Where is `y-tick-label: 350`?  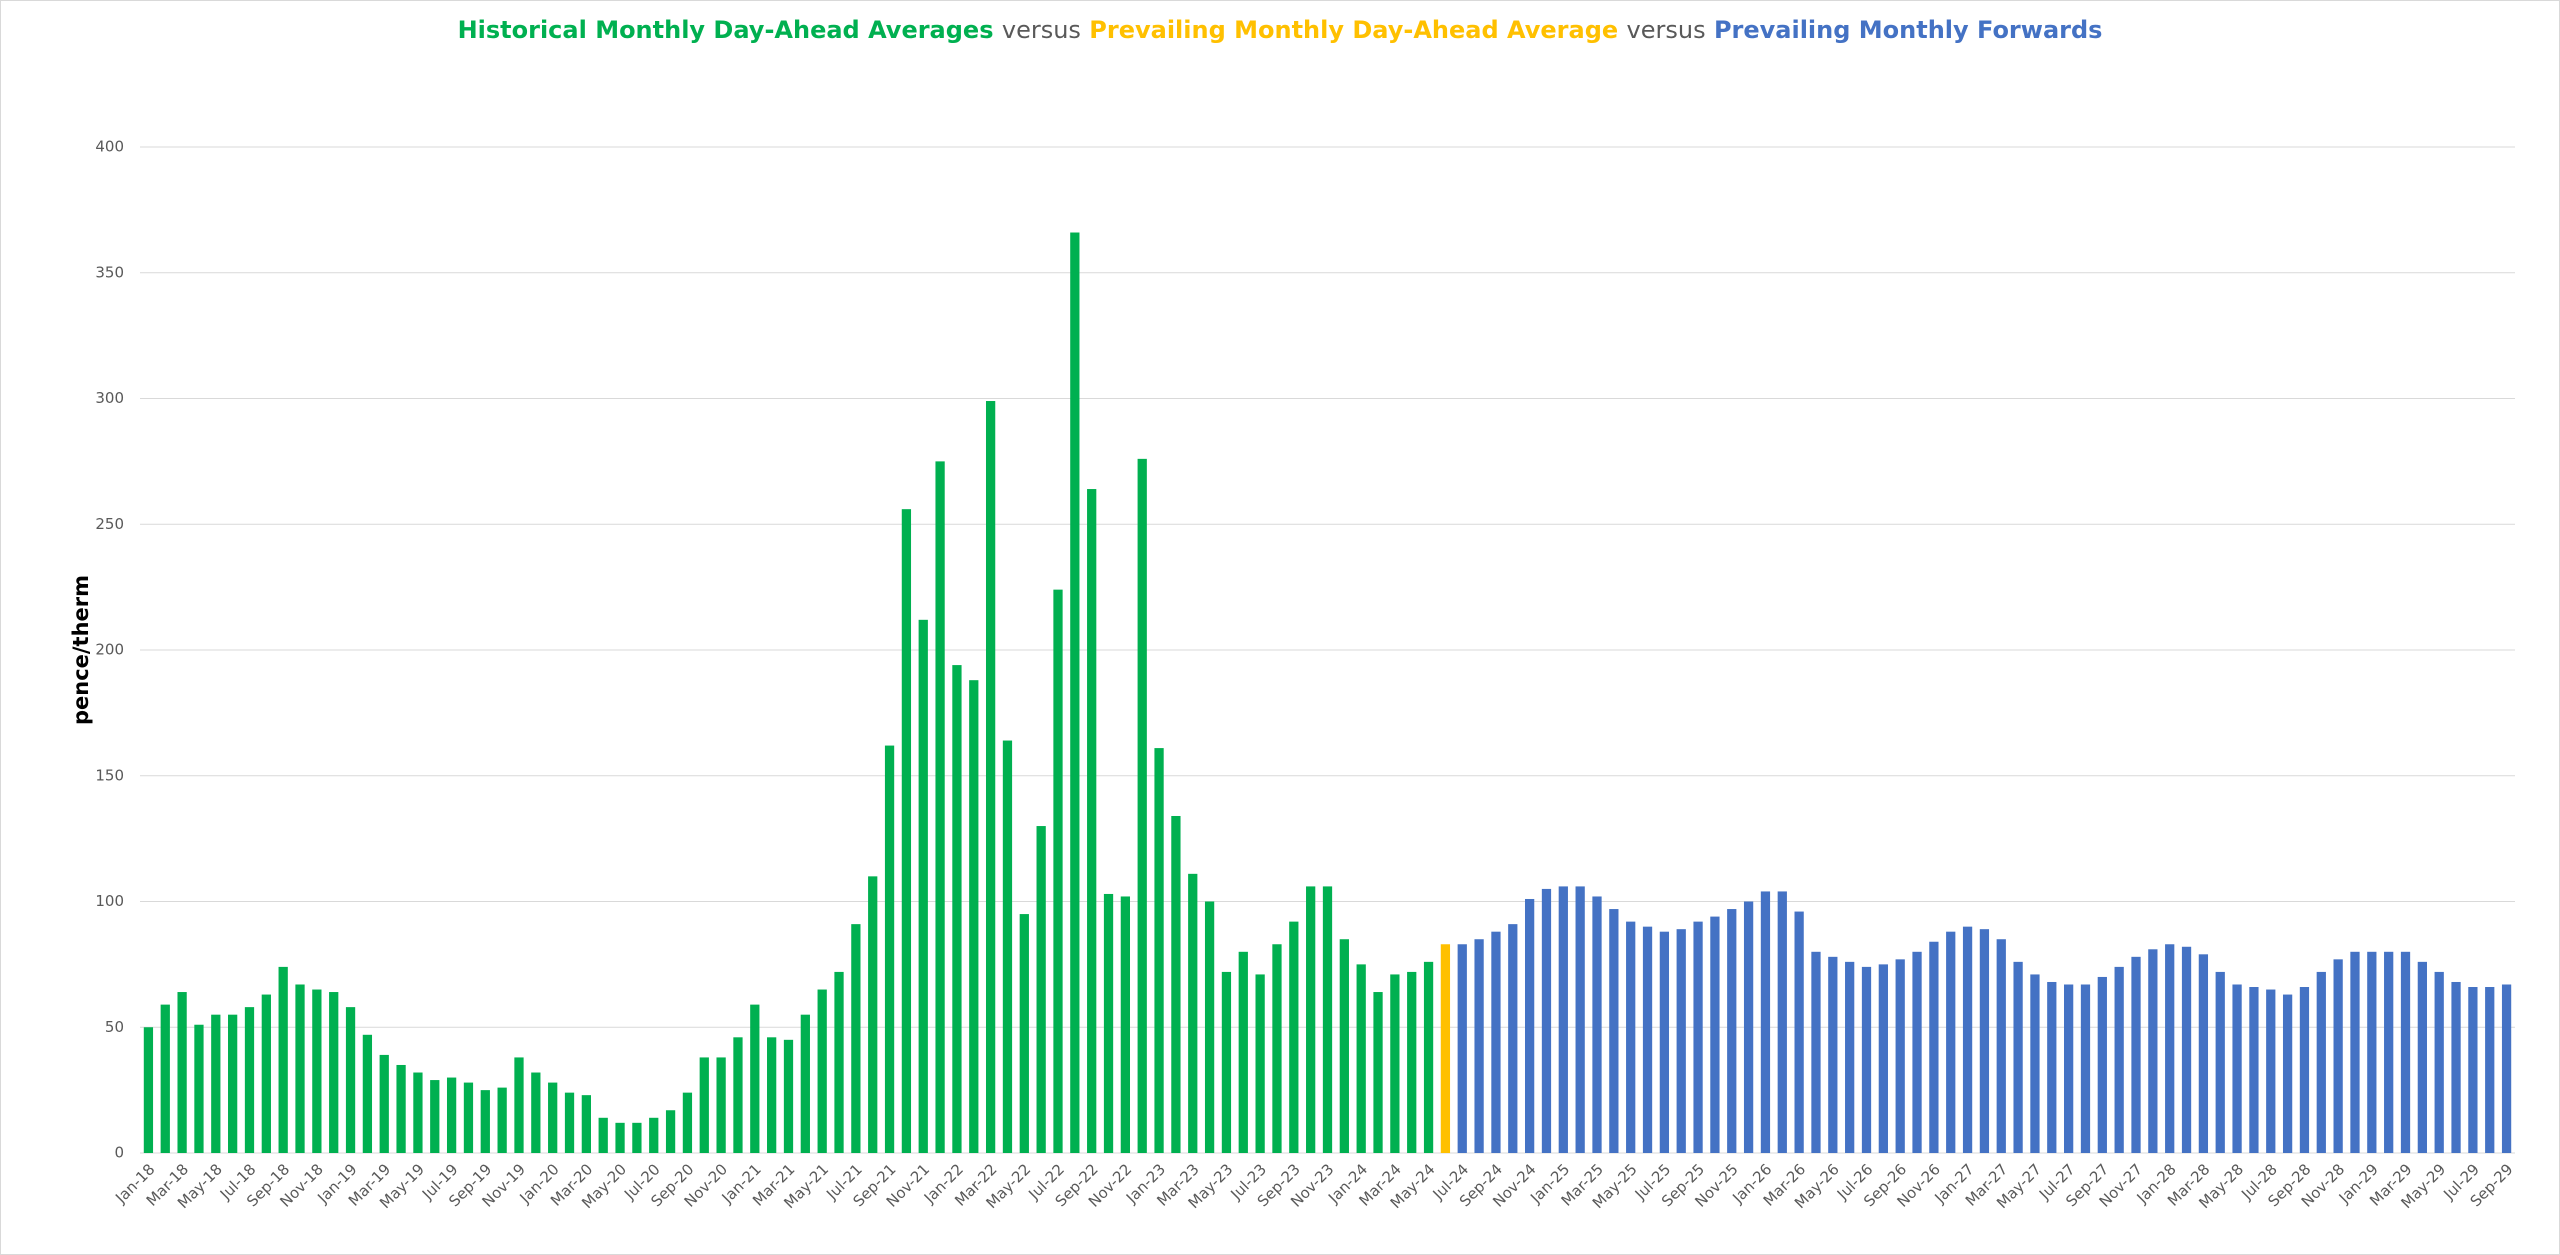 y-tick-label: 350 is located at coordinates (109, 272).